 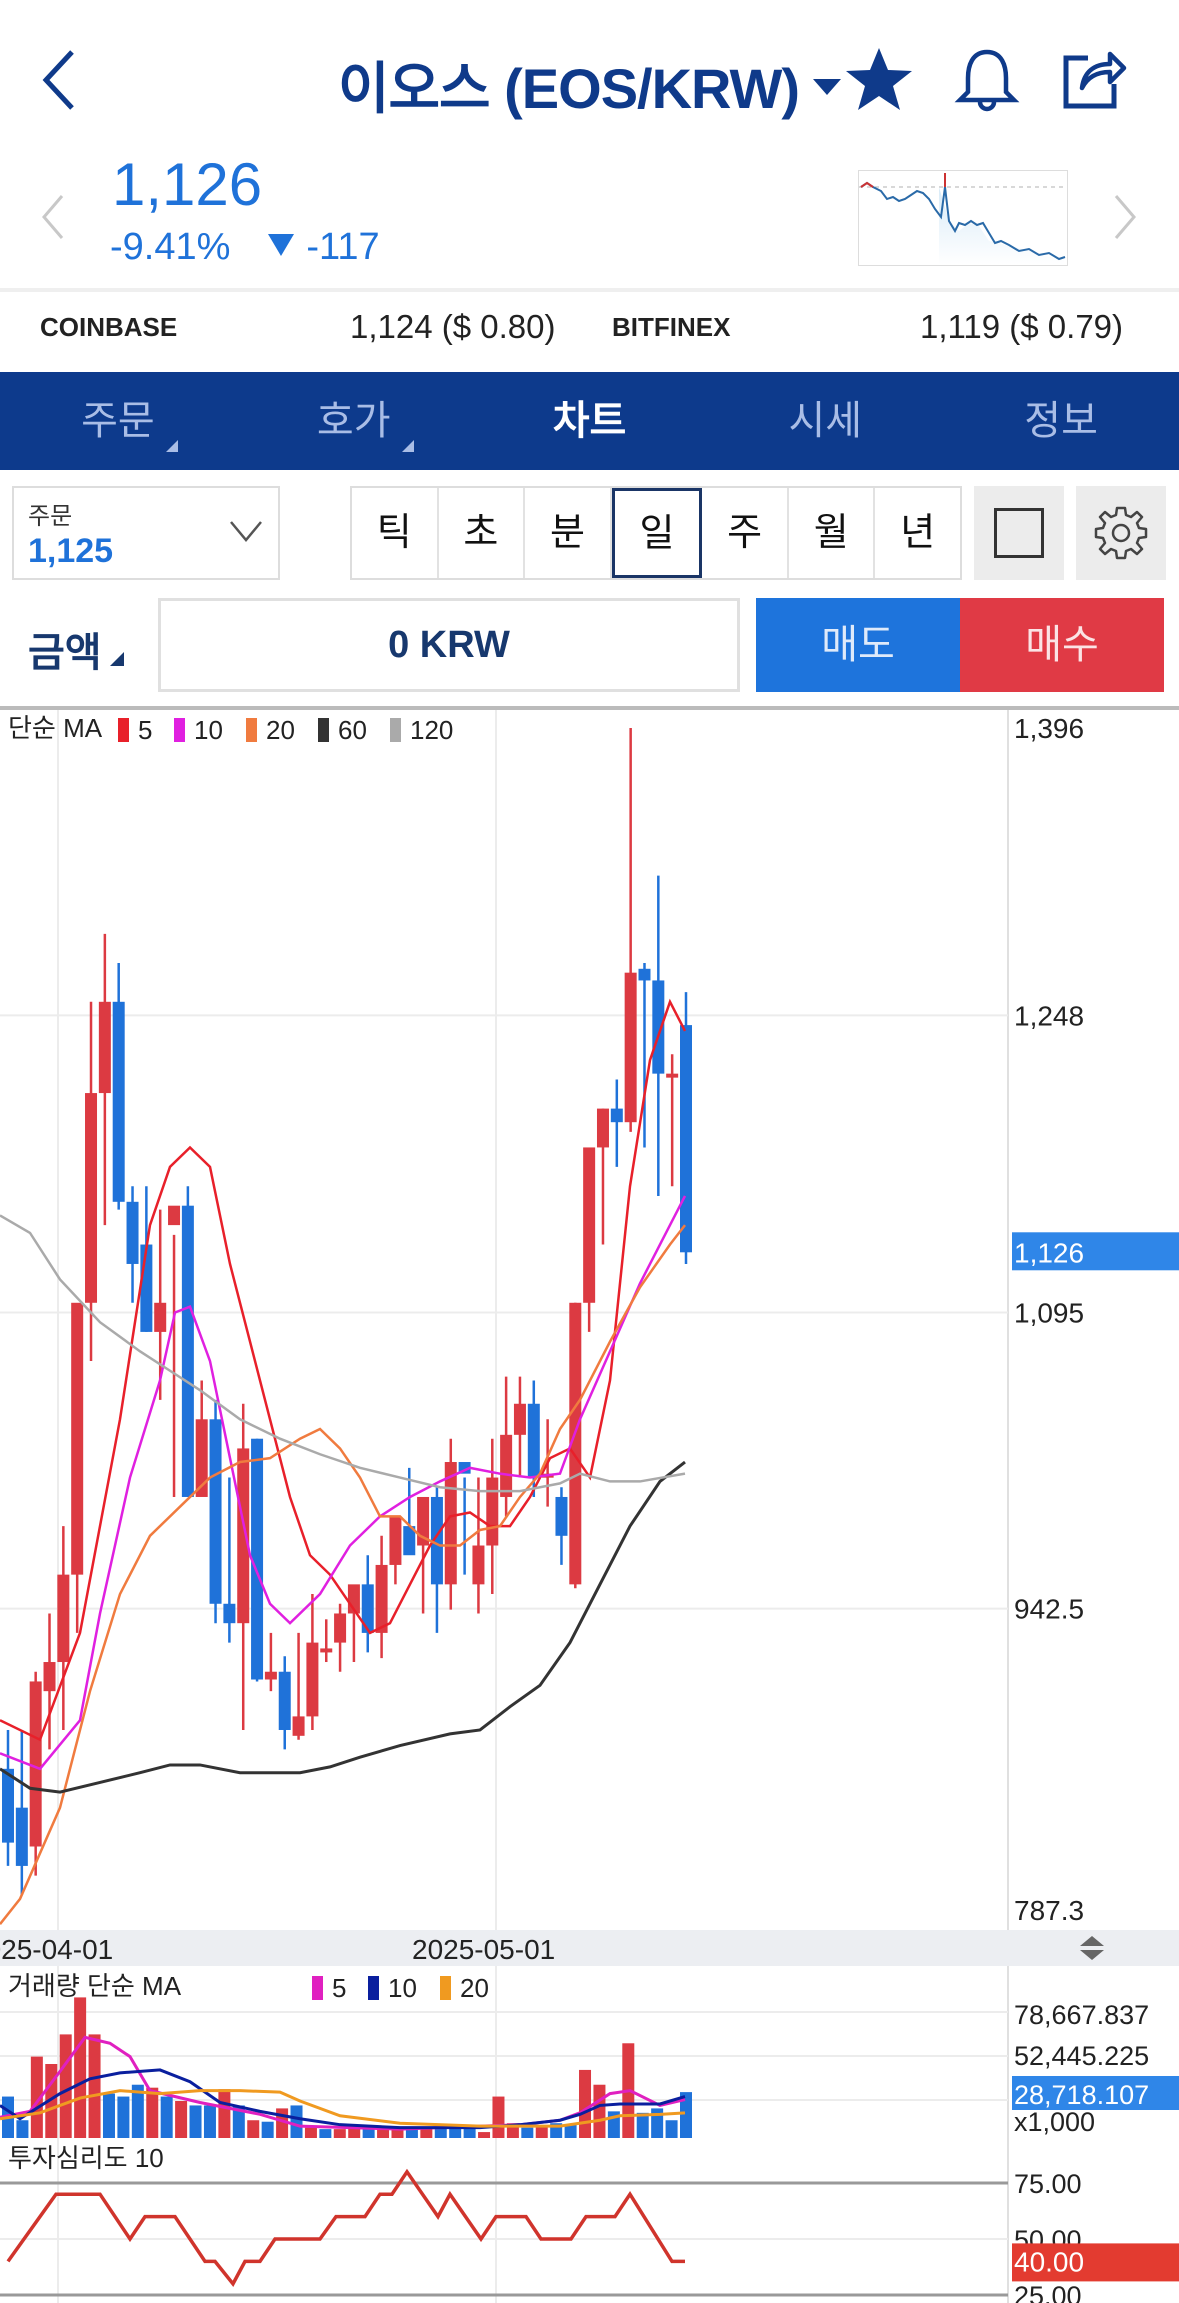 What do you see at coordinates (589, 708) in the screenshot?
I see `chart-top-border` at bounding box center [589, 708].